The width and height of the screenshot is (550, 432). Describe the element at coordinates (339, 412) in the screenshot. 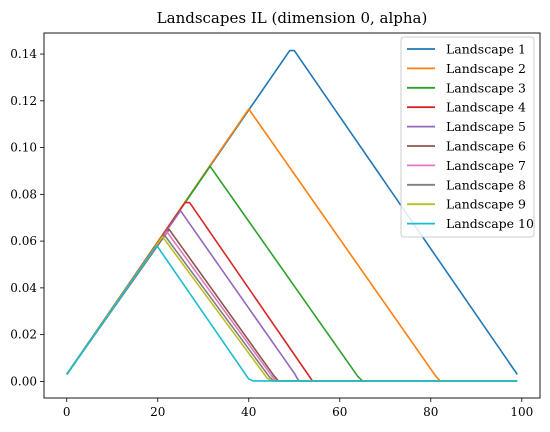

I see `x-tick-label: 60` at that location.